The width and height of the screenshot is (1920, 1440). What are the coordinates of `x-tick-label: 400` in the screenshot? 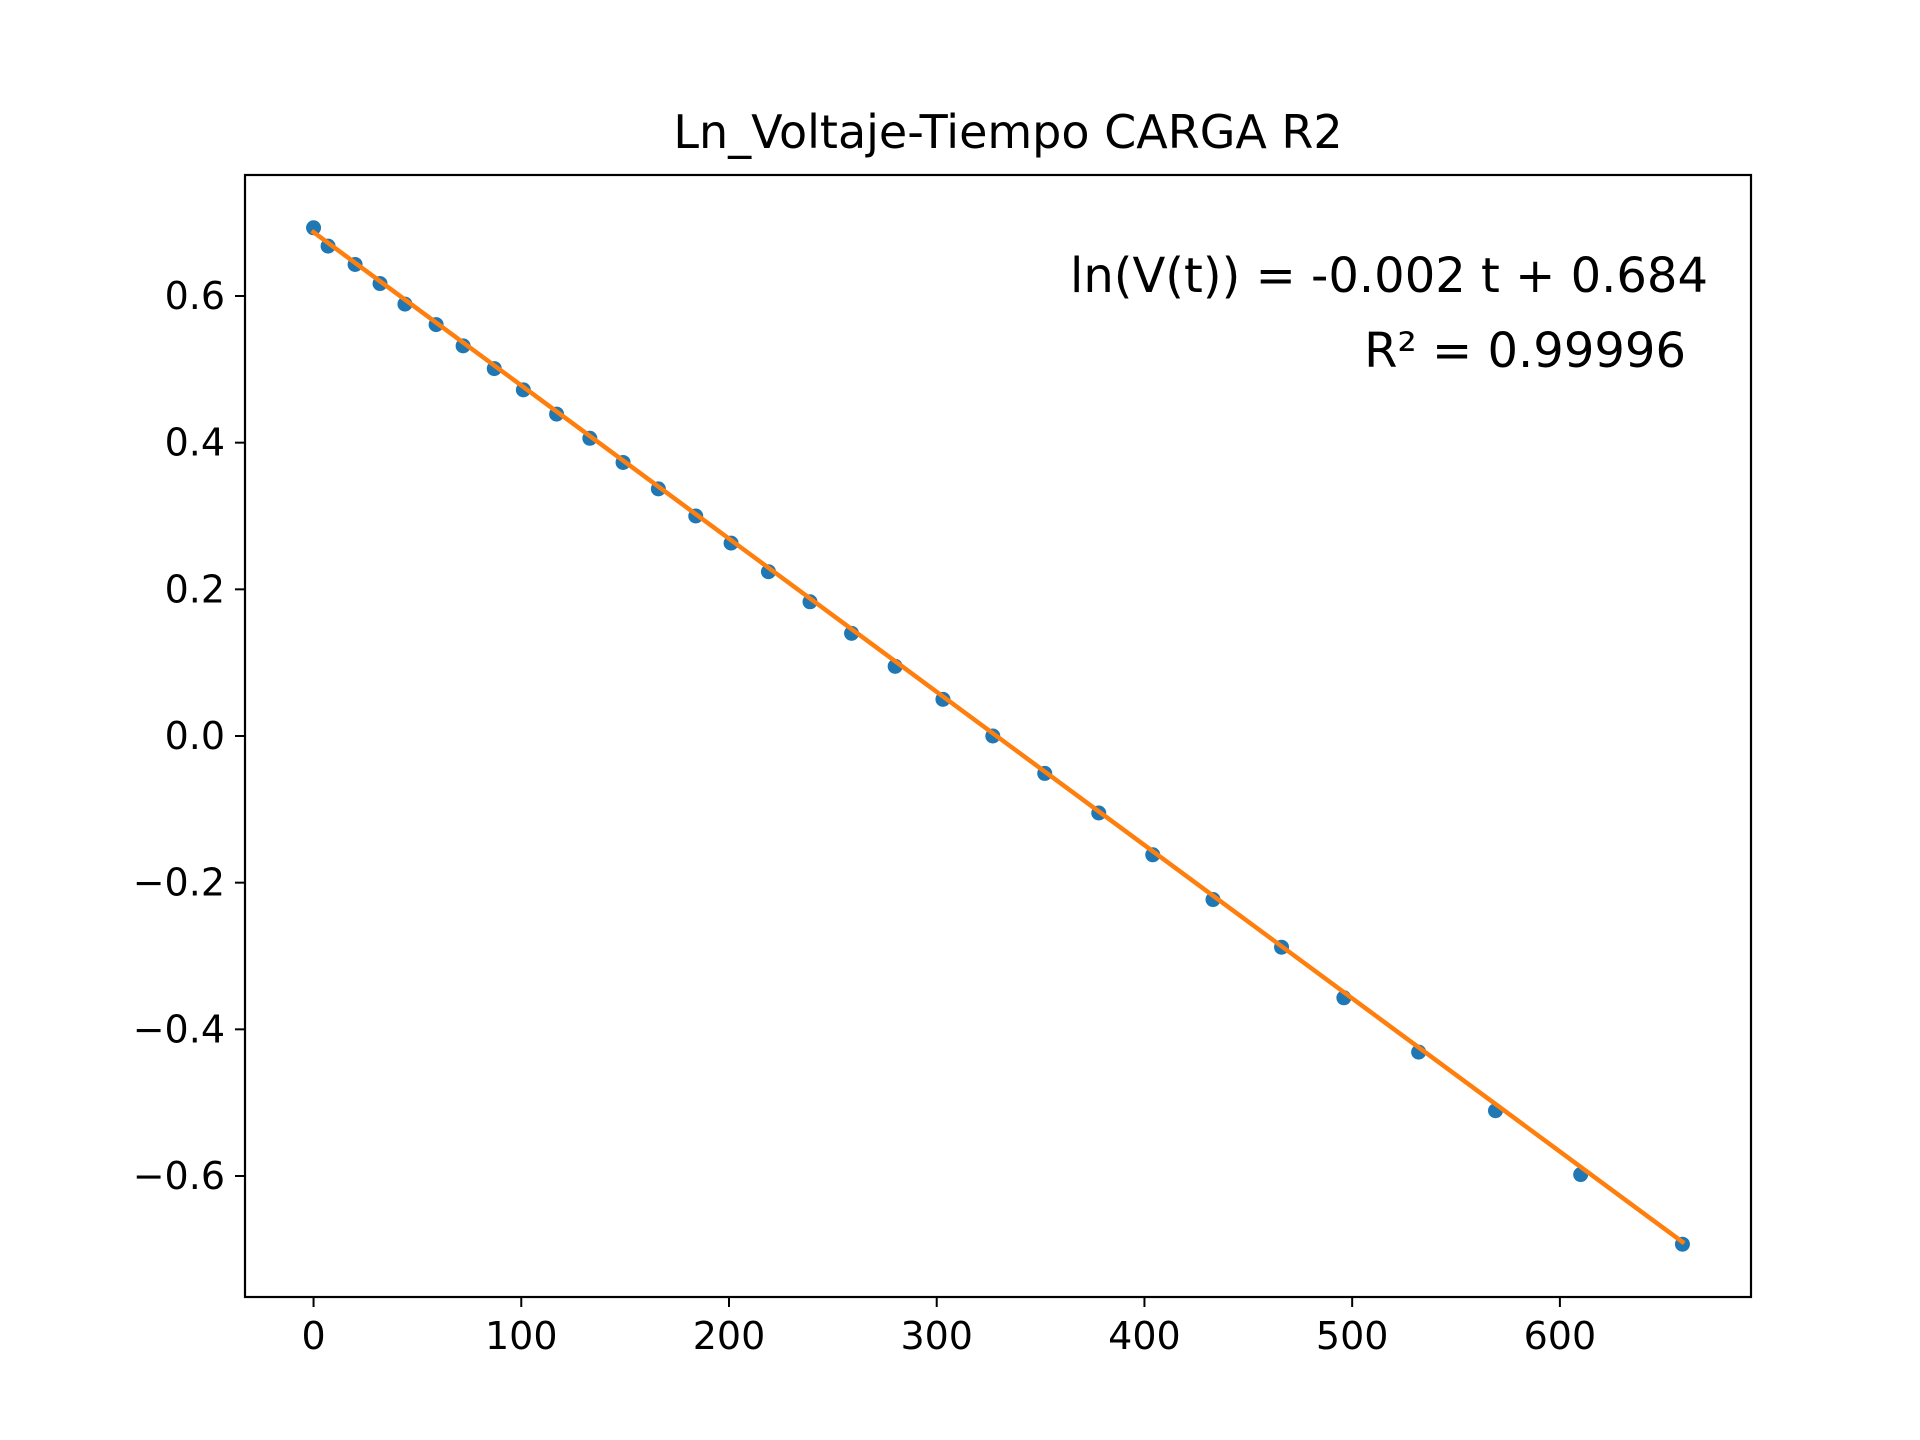 It's located at (1144, 1336).